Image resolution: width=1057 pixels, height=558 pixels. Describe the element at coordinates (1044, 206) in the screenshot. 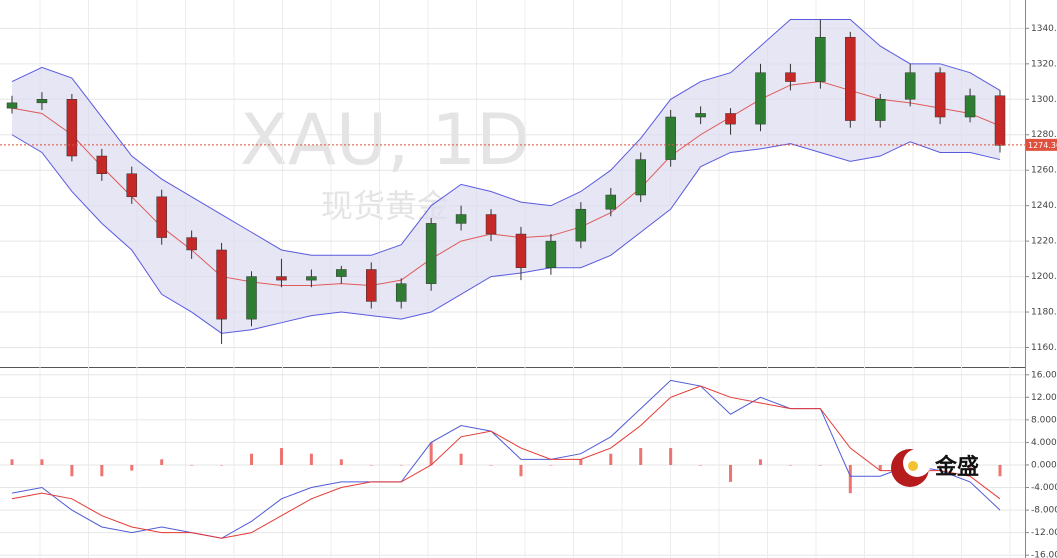

I see `y-tick-label: 1240.0` at that location.